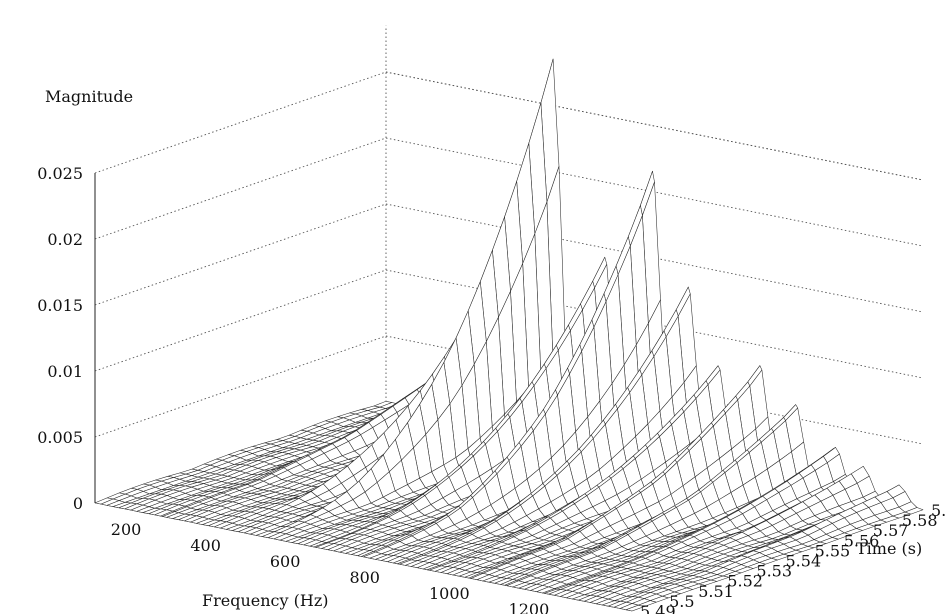  What do you see at coordinates (920, 520) in the screenshot?
I see `y-tick-label: 5.58` at bounding box center [920, 520].